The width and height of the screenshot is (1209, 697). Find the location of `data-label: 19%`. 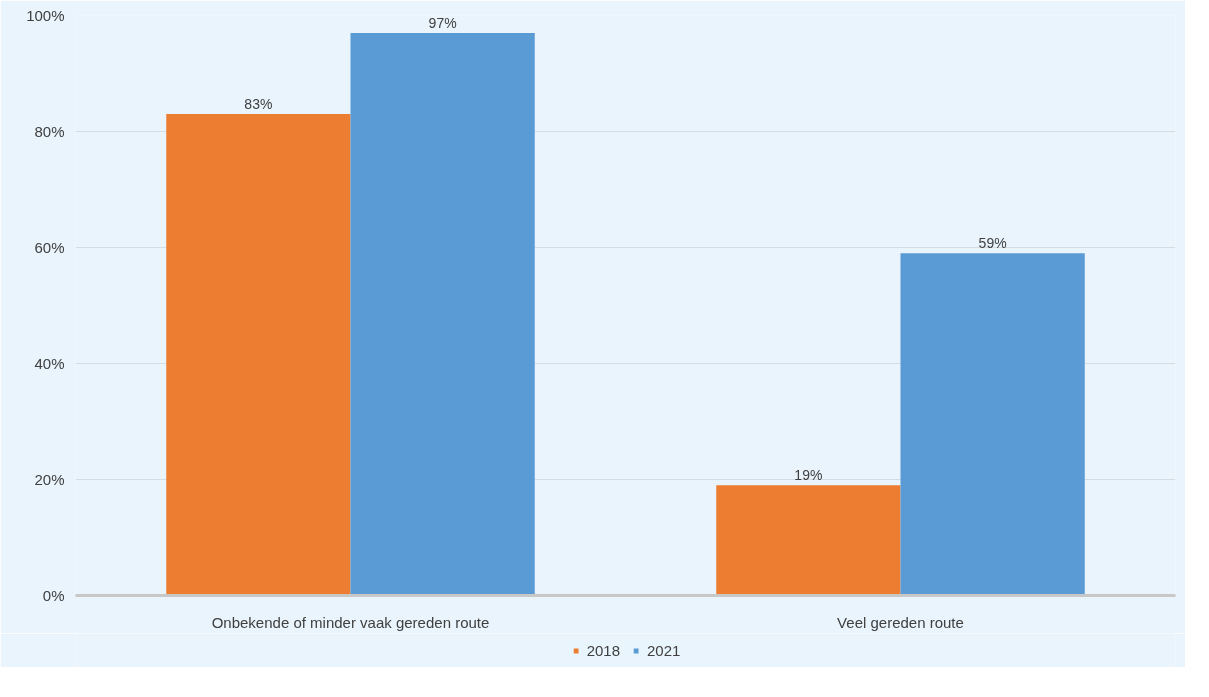

data-label: 19% is located at coordinates (808, 475).